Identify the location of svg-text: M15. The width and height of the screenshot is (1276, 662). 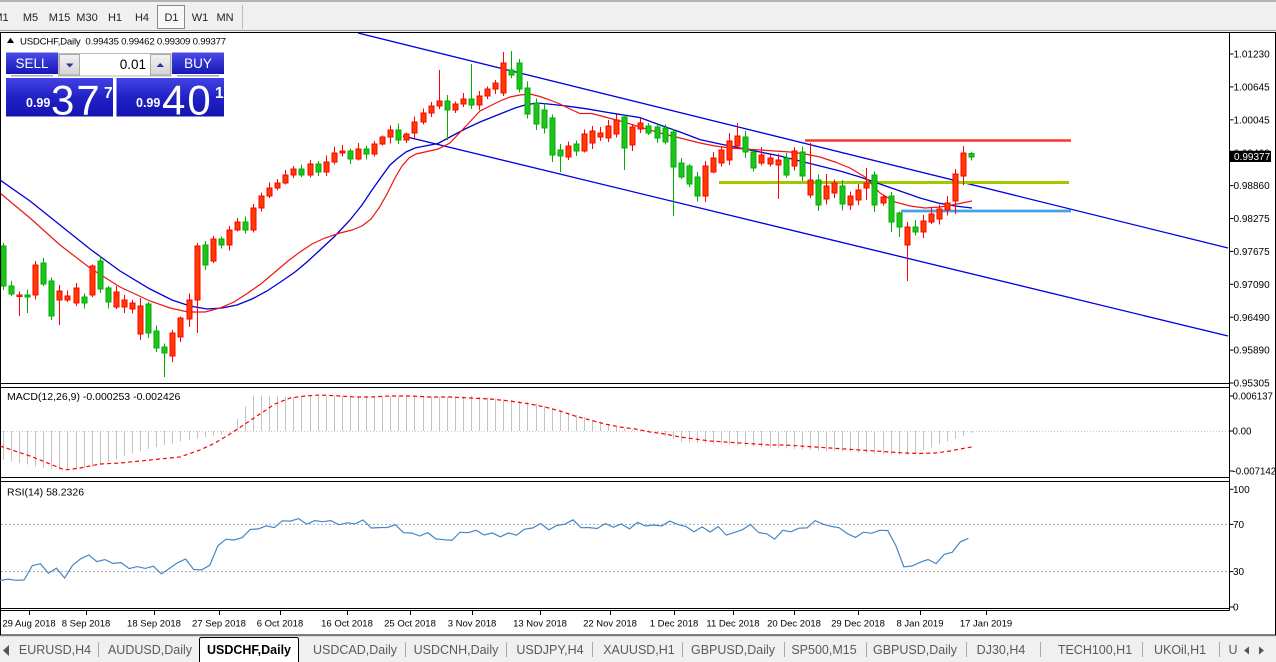
(59, 18).